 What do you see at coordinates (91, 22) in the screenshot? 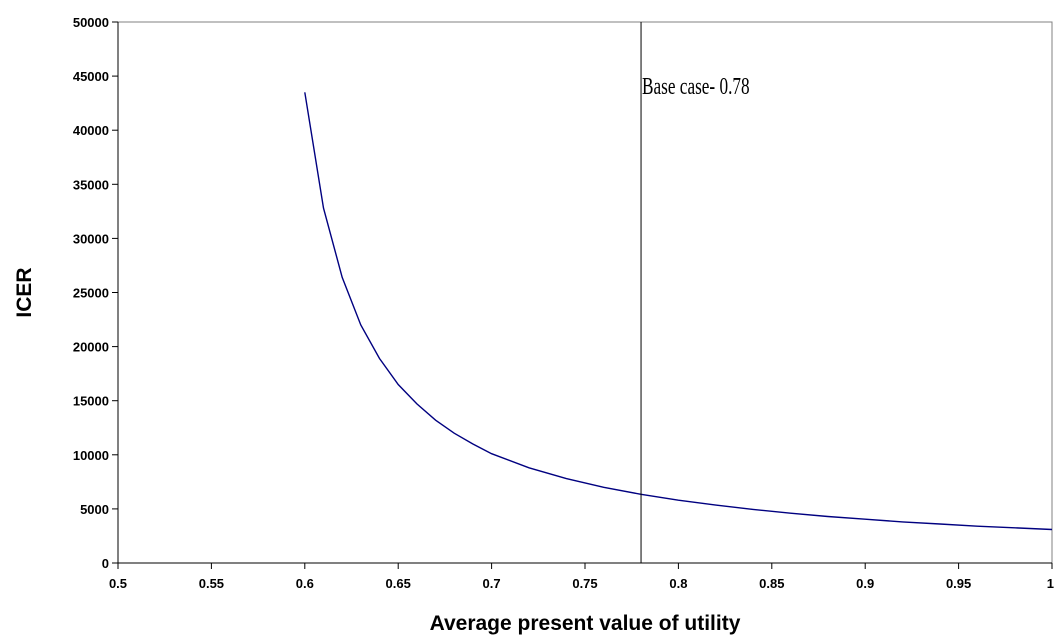
I see `y-tick-label: 50000` at bounding box center [91, 22].